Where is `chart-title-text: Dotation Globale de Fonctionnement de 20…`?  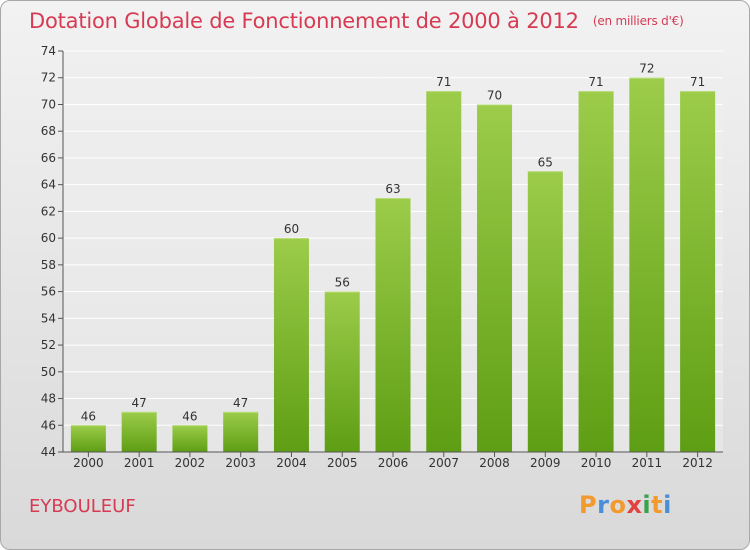
chart-title-text: Dotation Globale de Fonctionnement de 20… is located at coordinates (304, 21).